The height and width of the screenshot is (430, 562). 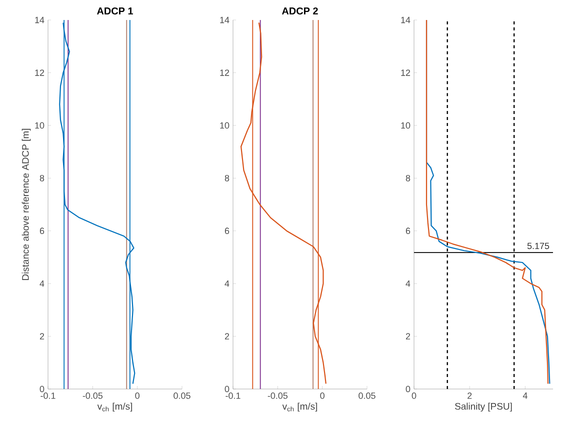 I want to click on y-axis-title: Distance above reference ADCP [m], so click(x=26, y=204).